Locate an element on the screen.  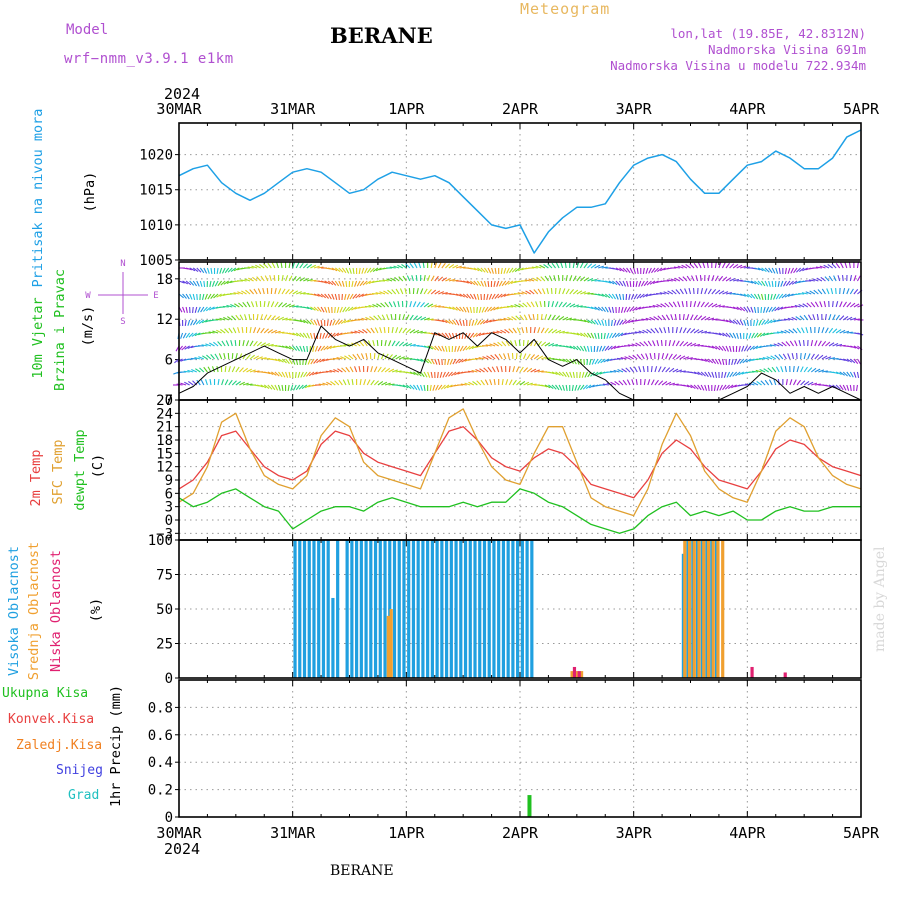
year-top: 2024 is located at coordinates (182, 94).